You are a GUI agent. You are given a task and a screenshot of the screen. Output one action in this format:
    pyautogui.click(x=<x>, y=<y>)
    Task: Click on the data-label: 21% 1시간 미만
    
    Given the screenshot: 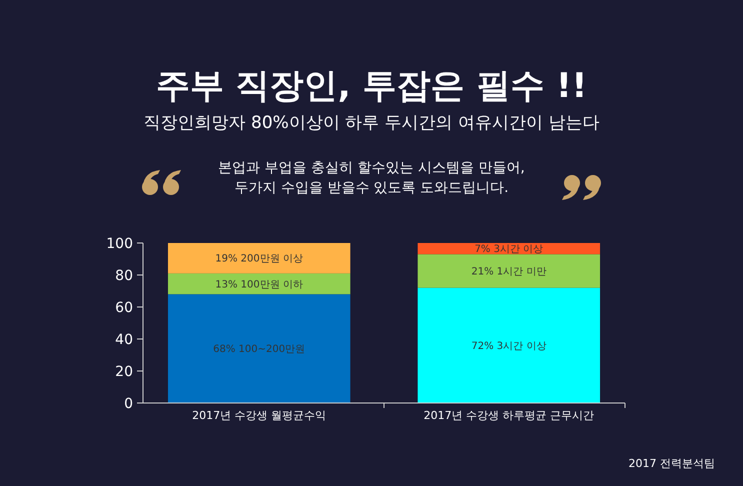 What is the action you would take?
    pyautogui.click(x=508, y=272)
    